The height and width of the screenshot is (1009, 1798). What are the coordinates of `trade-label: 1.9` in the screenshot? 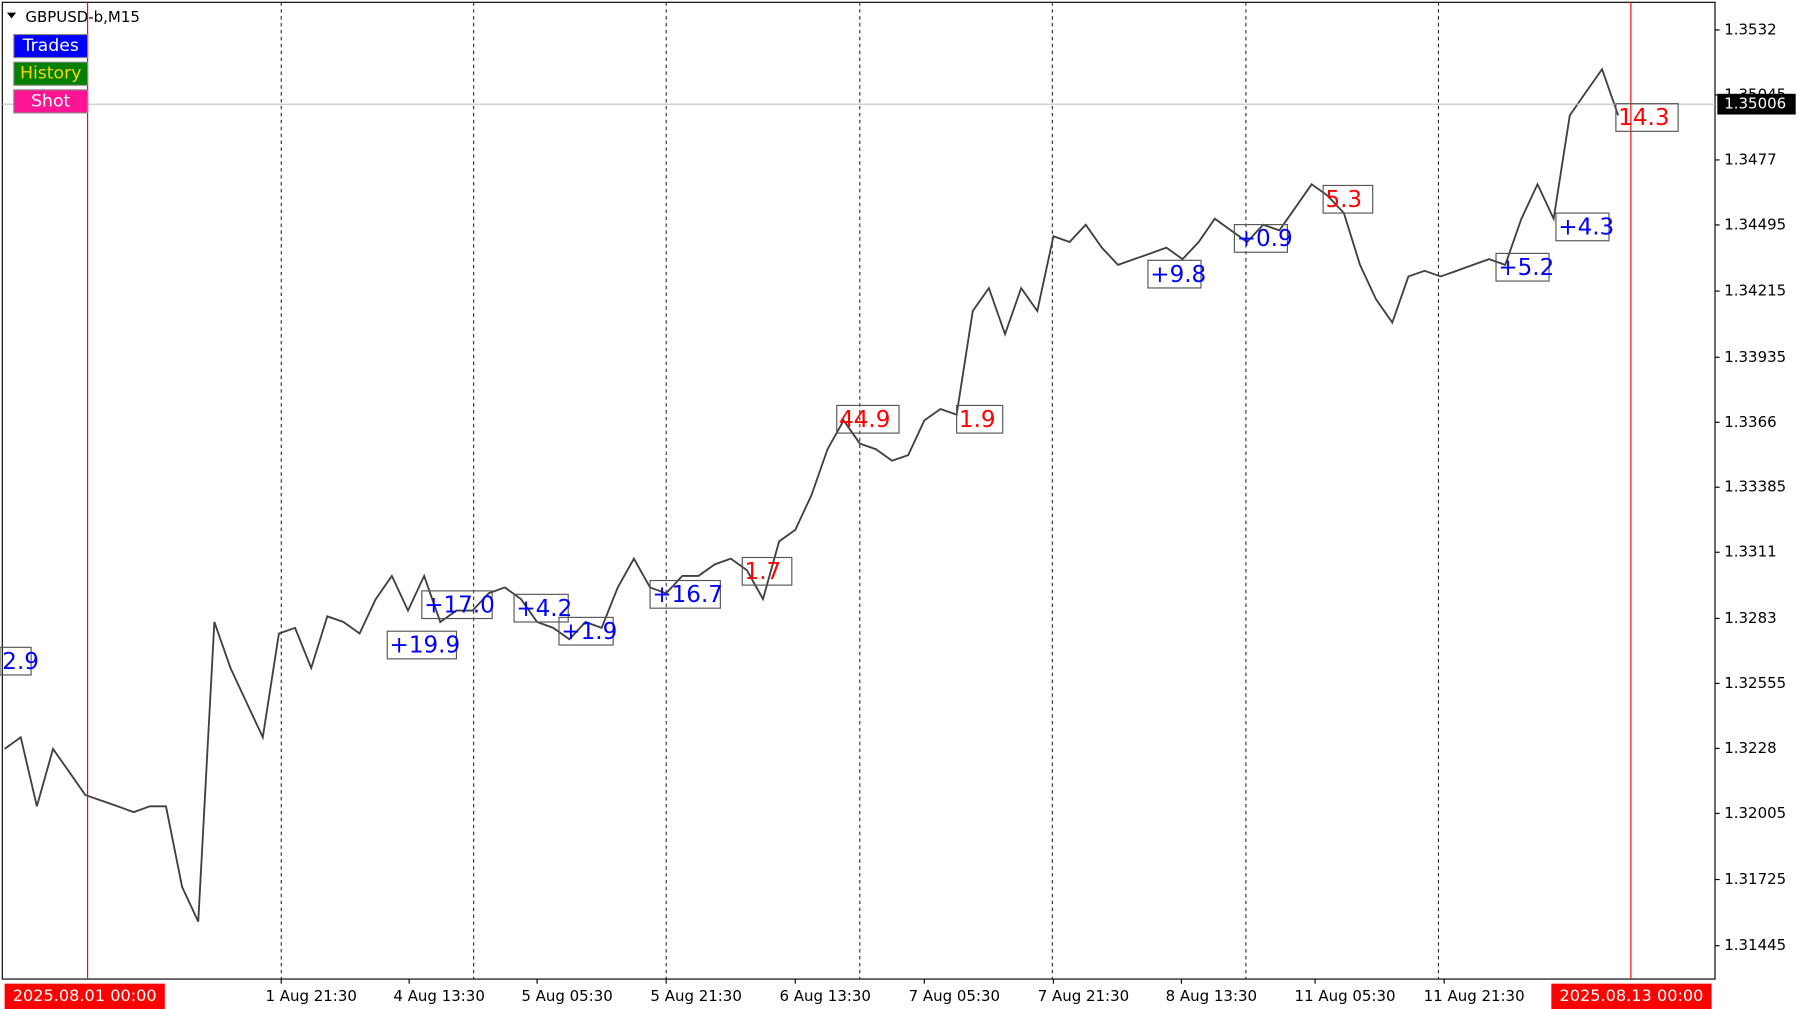 It's located at (977, 420).